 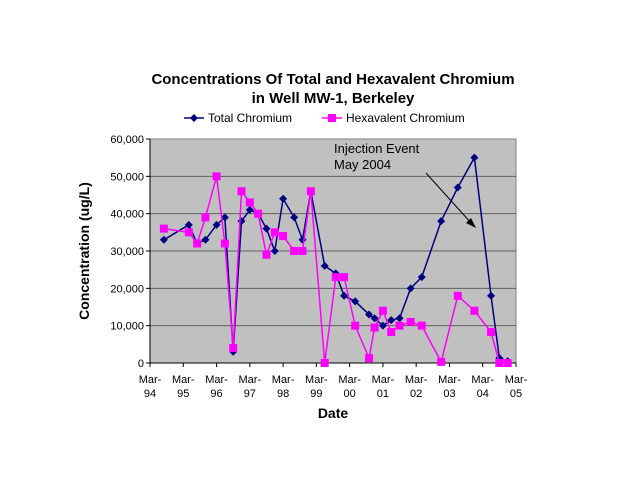 I want to click on y-axis-label: Concentration (ug/L), so click(x=84, y=251).